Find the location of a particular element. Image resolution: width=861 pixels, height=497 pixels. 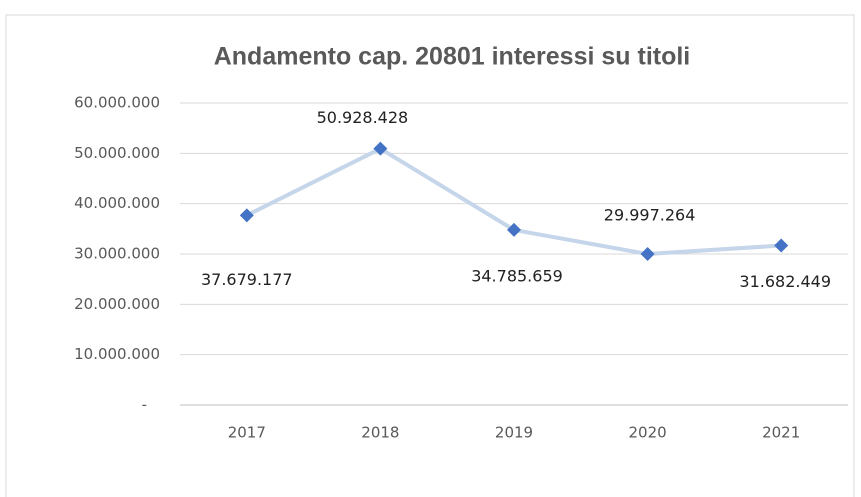

data-label: 34.785.659 is located at coordinates (517, 275).